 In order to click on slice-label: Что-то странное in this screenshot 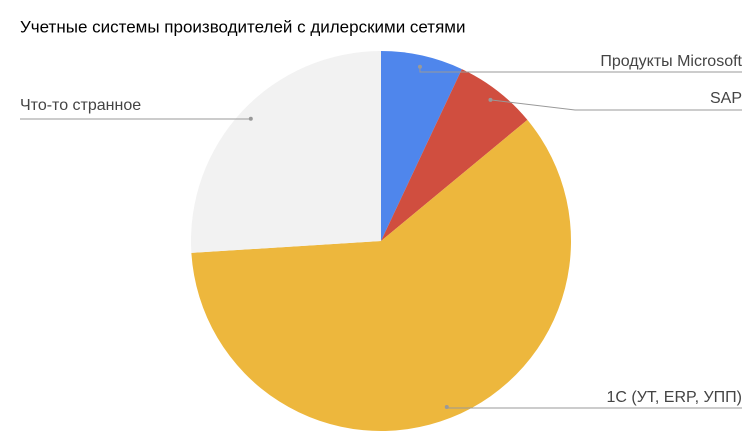, I will do `click(80, 105)`.